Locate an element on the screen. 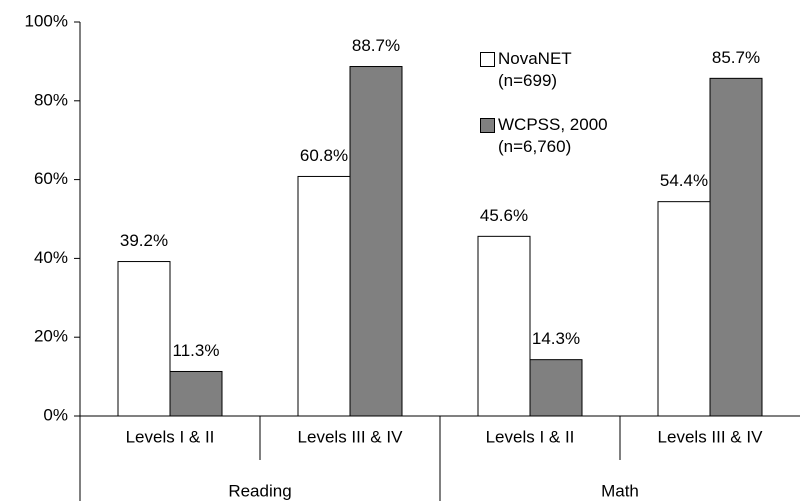 The width and height of the screenshot is (802, 501). y-tick-label: 60% is located at coordinates (51, 178).